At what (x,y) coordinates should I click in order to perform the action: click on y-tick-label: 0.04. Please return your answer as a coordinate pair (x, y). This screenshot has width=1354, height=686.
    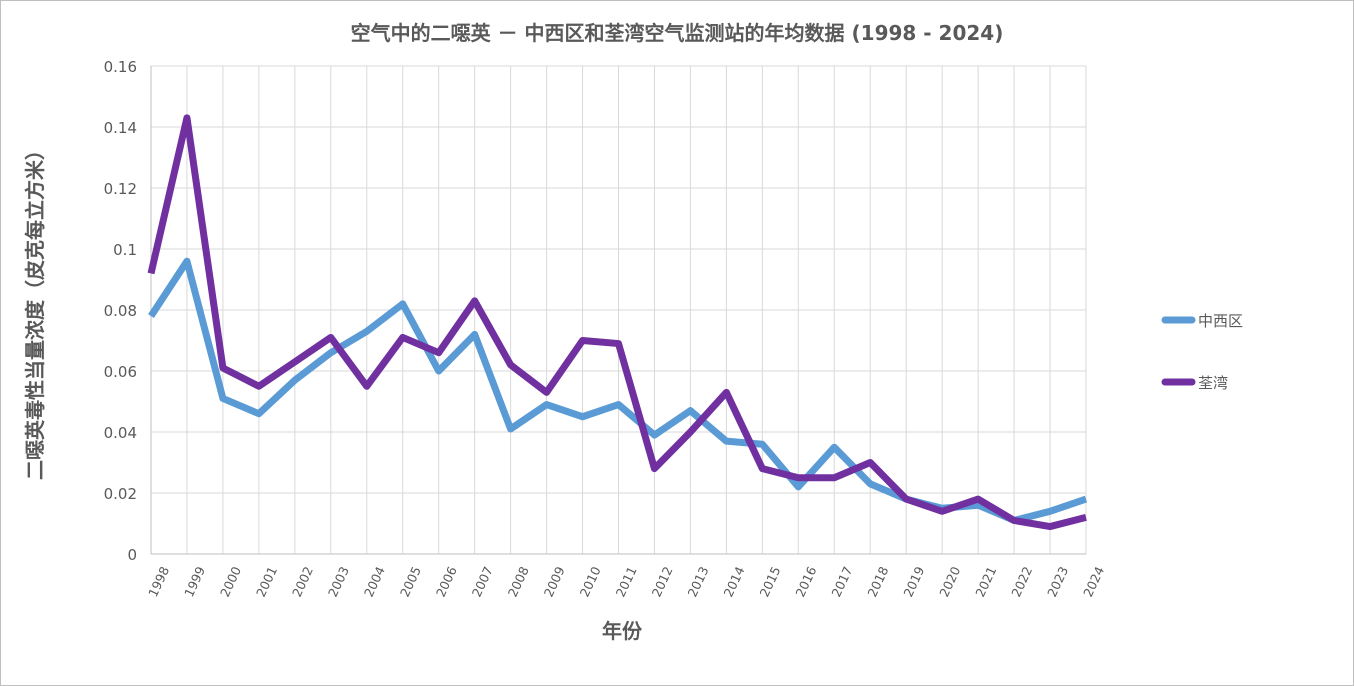
    Looking at the image, I should click on (120, 433).